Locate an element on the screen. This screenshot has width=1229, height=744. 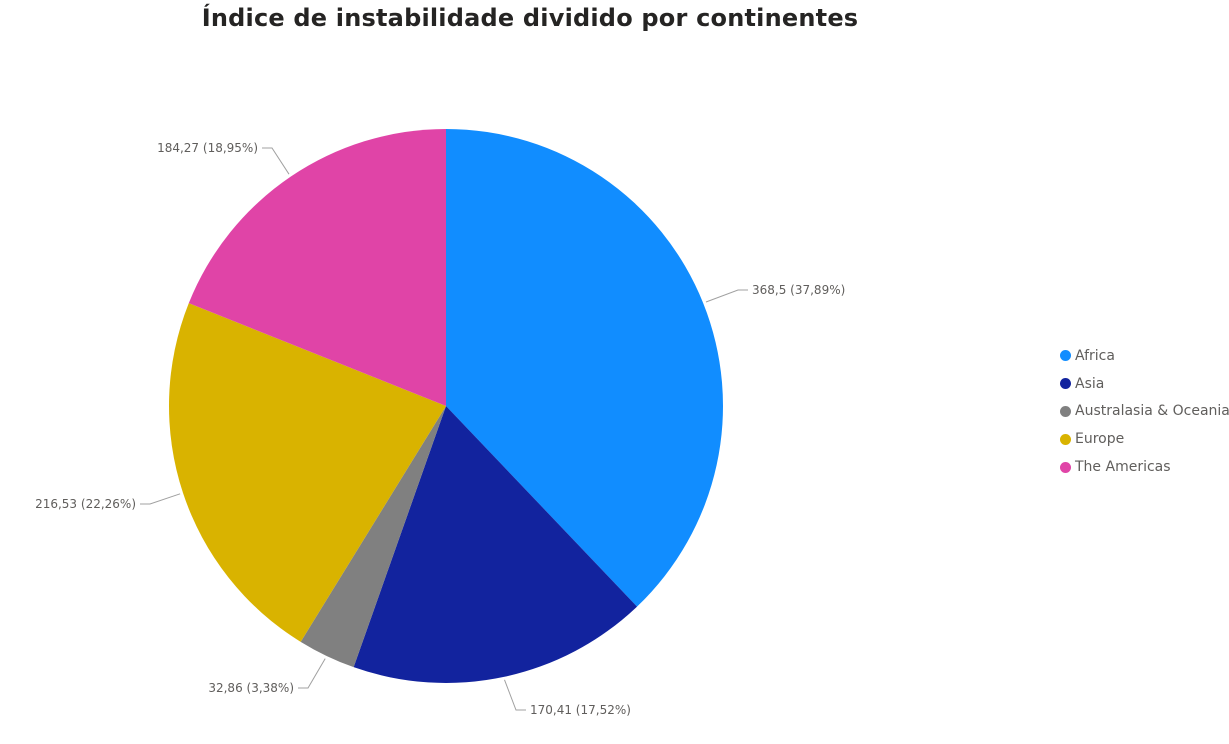
legend-label: The Americas is located at coordinates (1123, 467).